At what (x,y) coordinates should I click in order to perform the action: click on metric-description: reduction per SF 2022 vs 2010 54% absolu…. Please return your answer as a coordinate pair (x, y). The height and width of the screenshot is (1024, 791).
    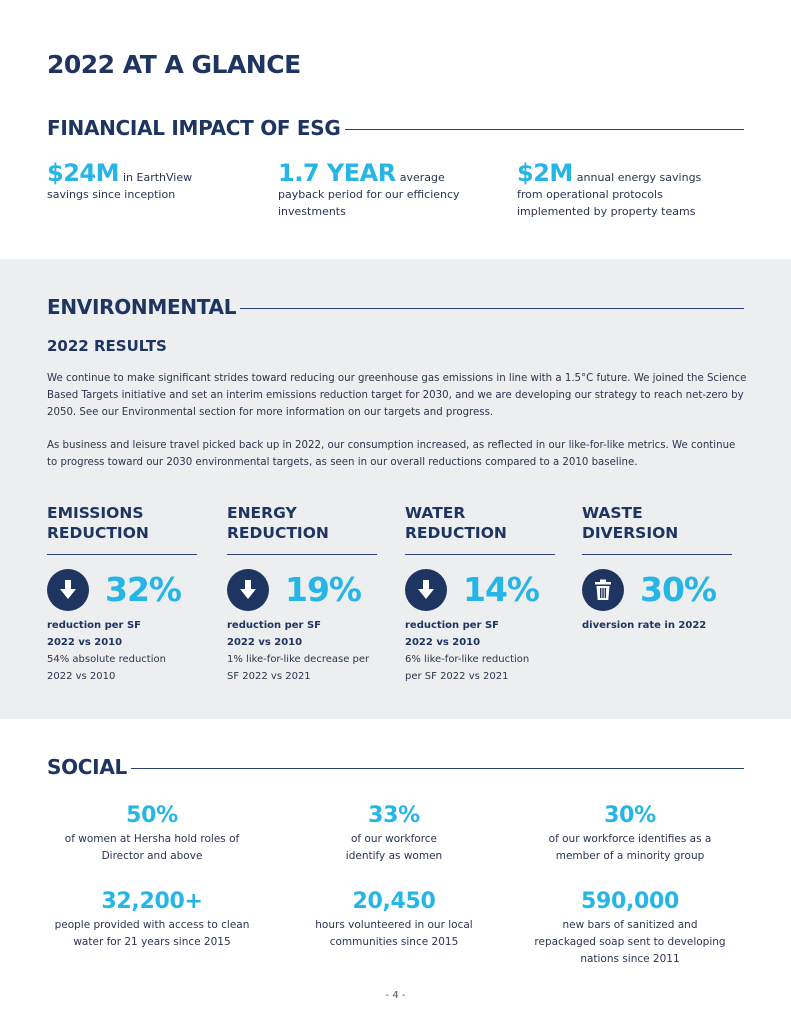
    Looking at the image, I should click on (106, 651).